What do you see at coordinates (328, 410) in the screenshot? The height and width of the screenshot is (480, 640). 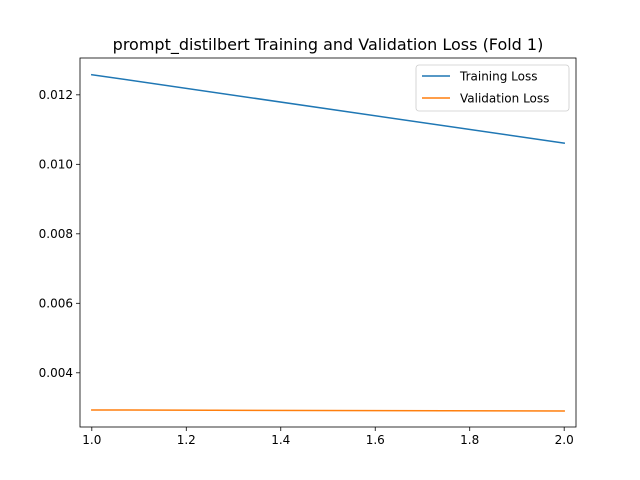 I see `series-line-validation-loss` at bounding box center [328, 410].